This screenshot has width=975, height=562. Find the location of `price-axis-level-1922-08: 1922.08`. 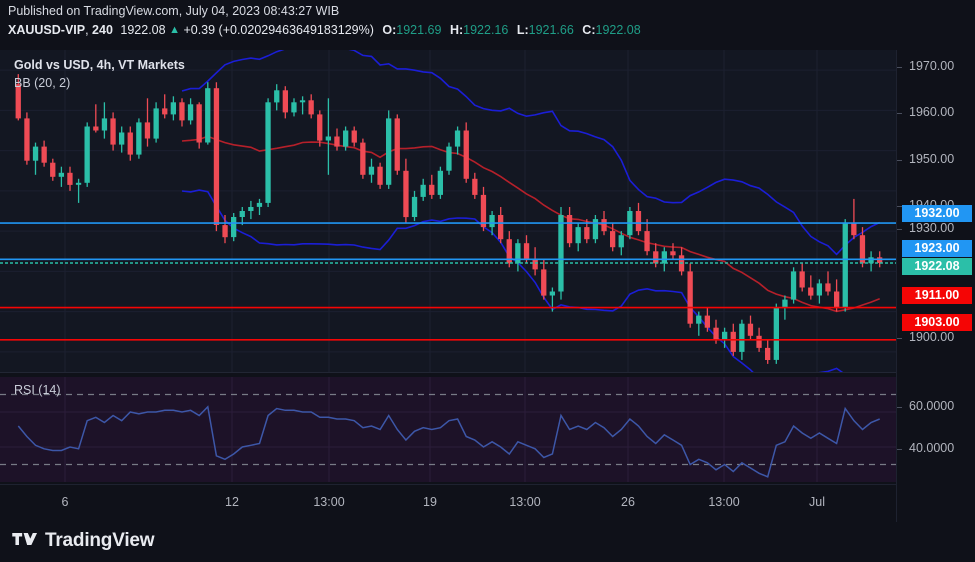

price-axis-level-1922-08: 1922.08 is located at coordinates (937, 266).